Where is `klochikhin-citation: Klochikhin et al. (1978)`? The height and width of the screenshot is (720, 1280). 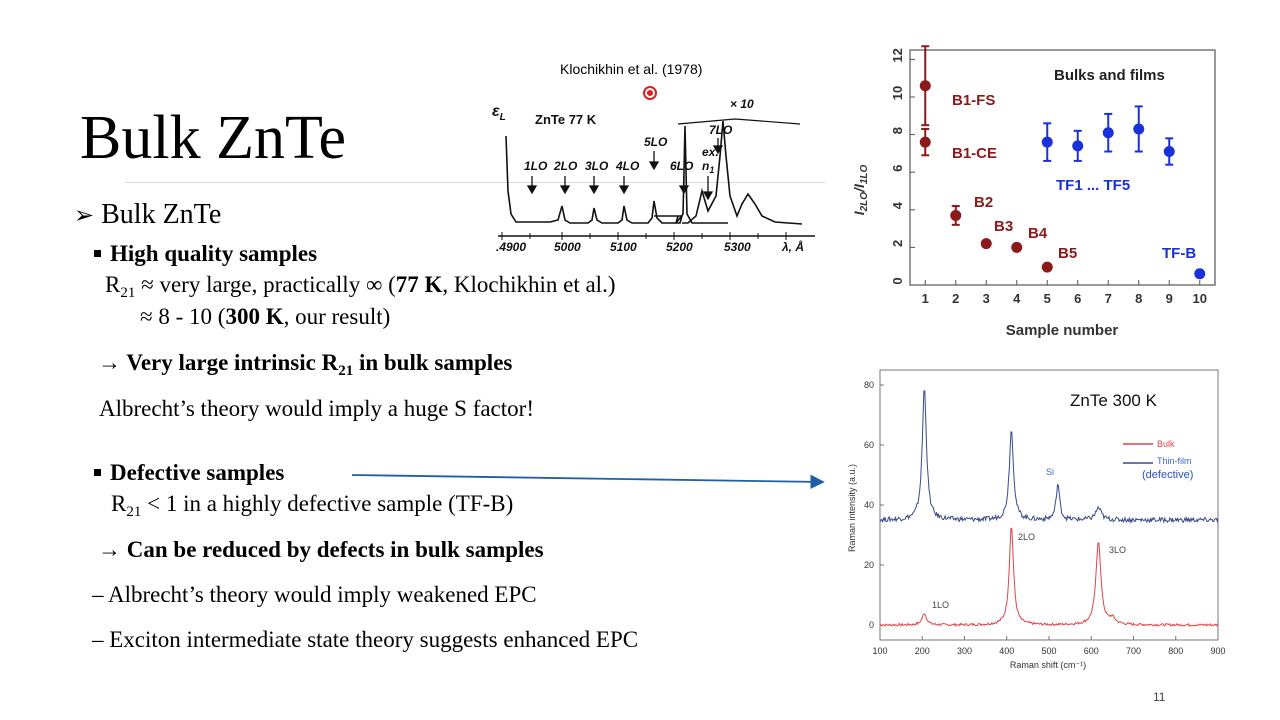
klochikhin-citation: Klochikhin et al. (1978) is located at coordinates (631, 69).